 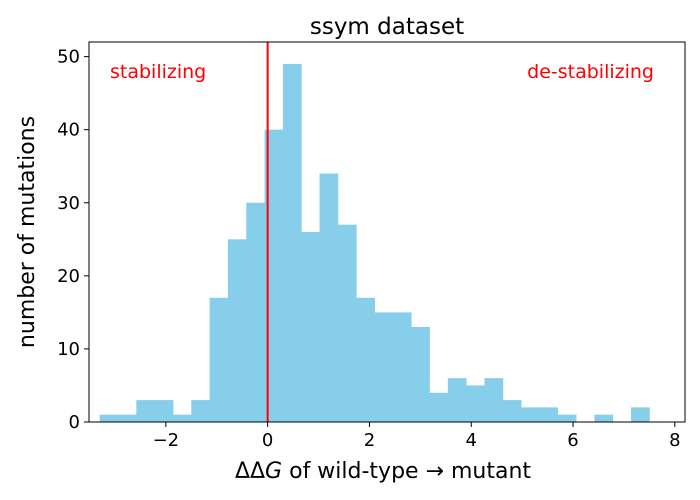 What do you see at coordinates (471, 440) in the screenshot?
I see `x-tick-label: 4` at bounding box center [471, 440].